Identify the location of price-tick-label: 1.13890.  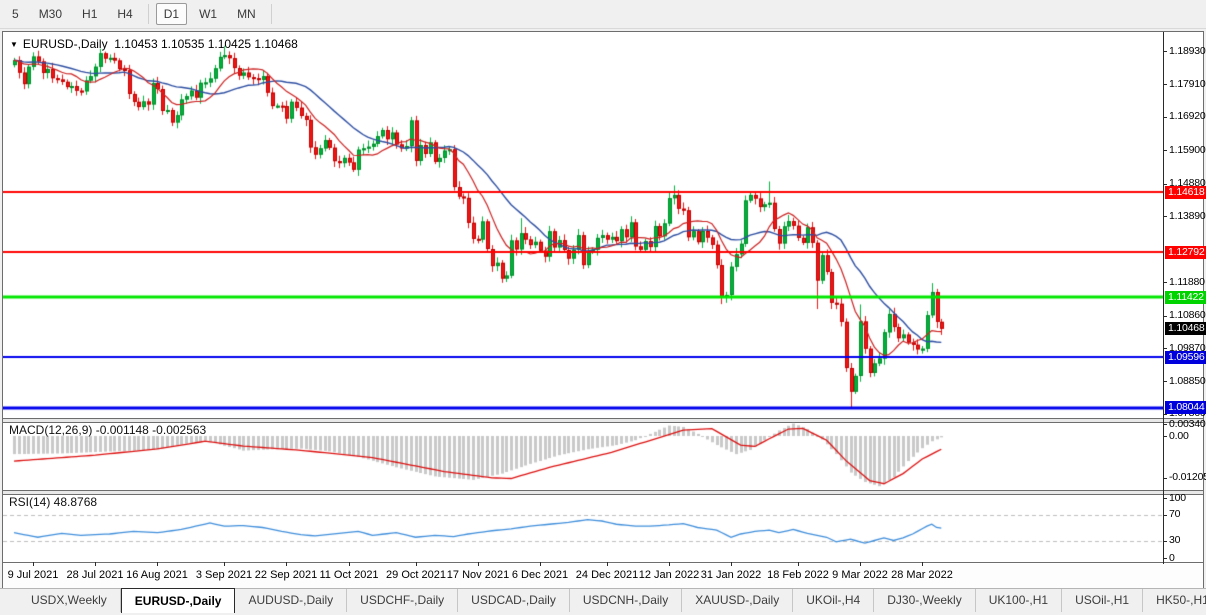
(1187, 216).